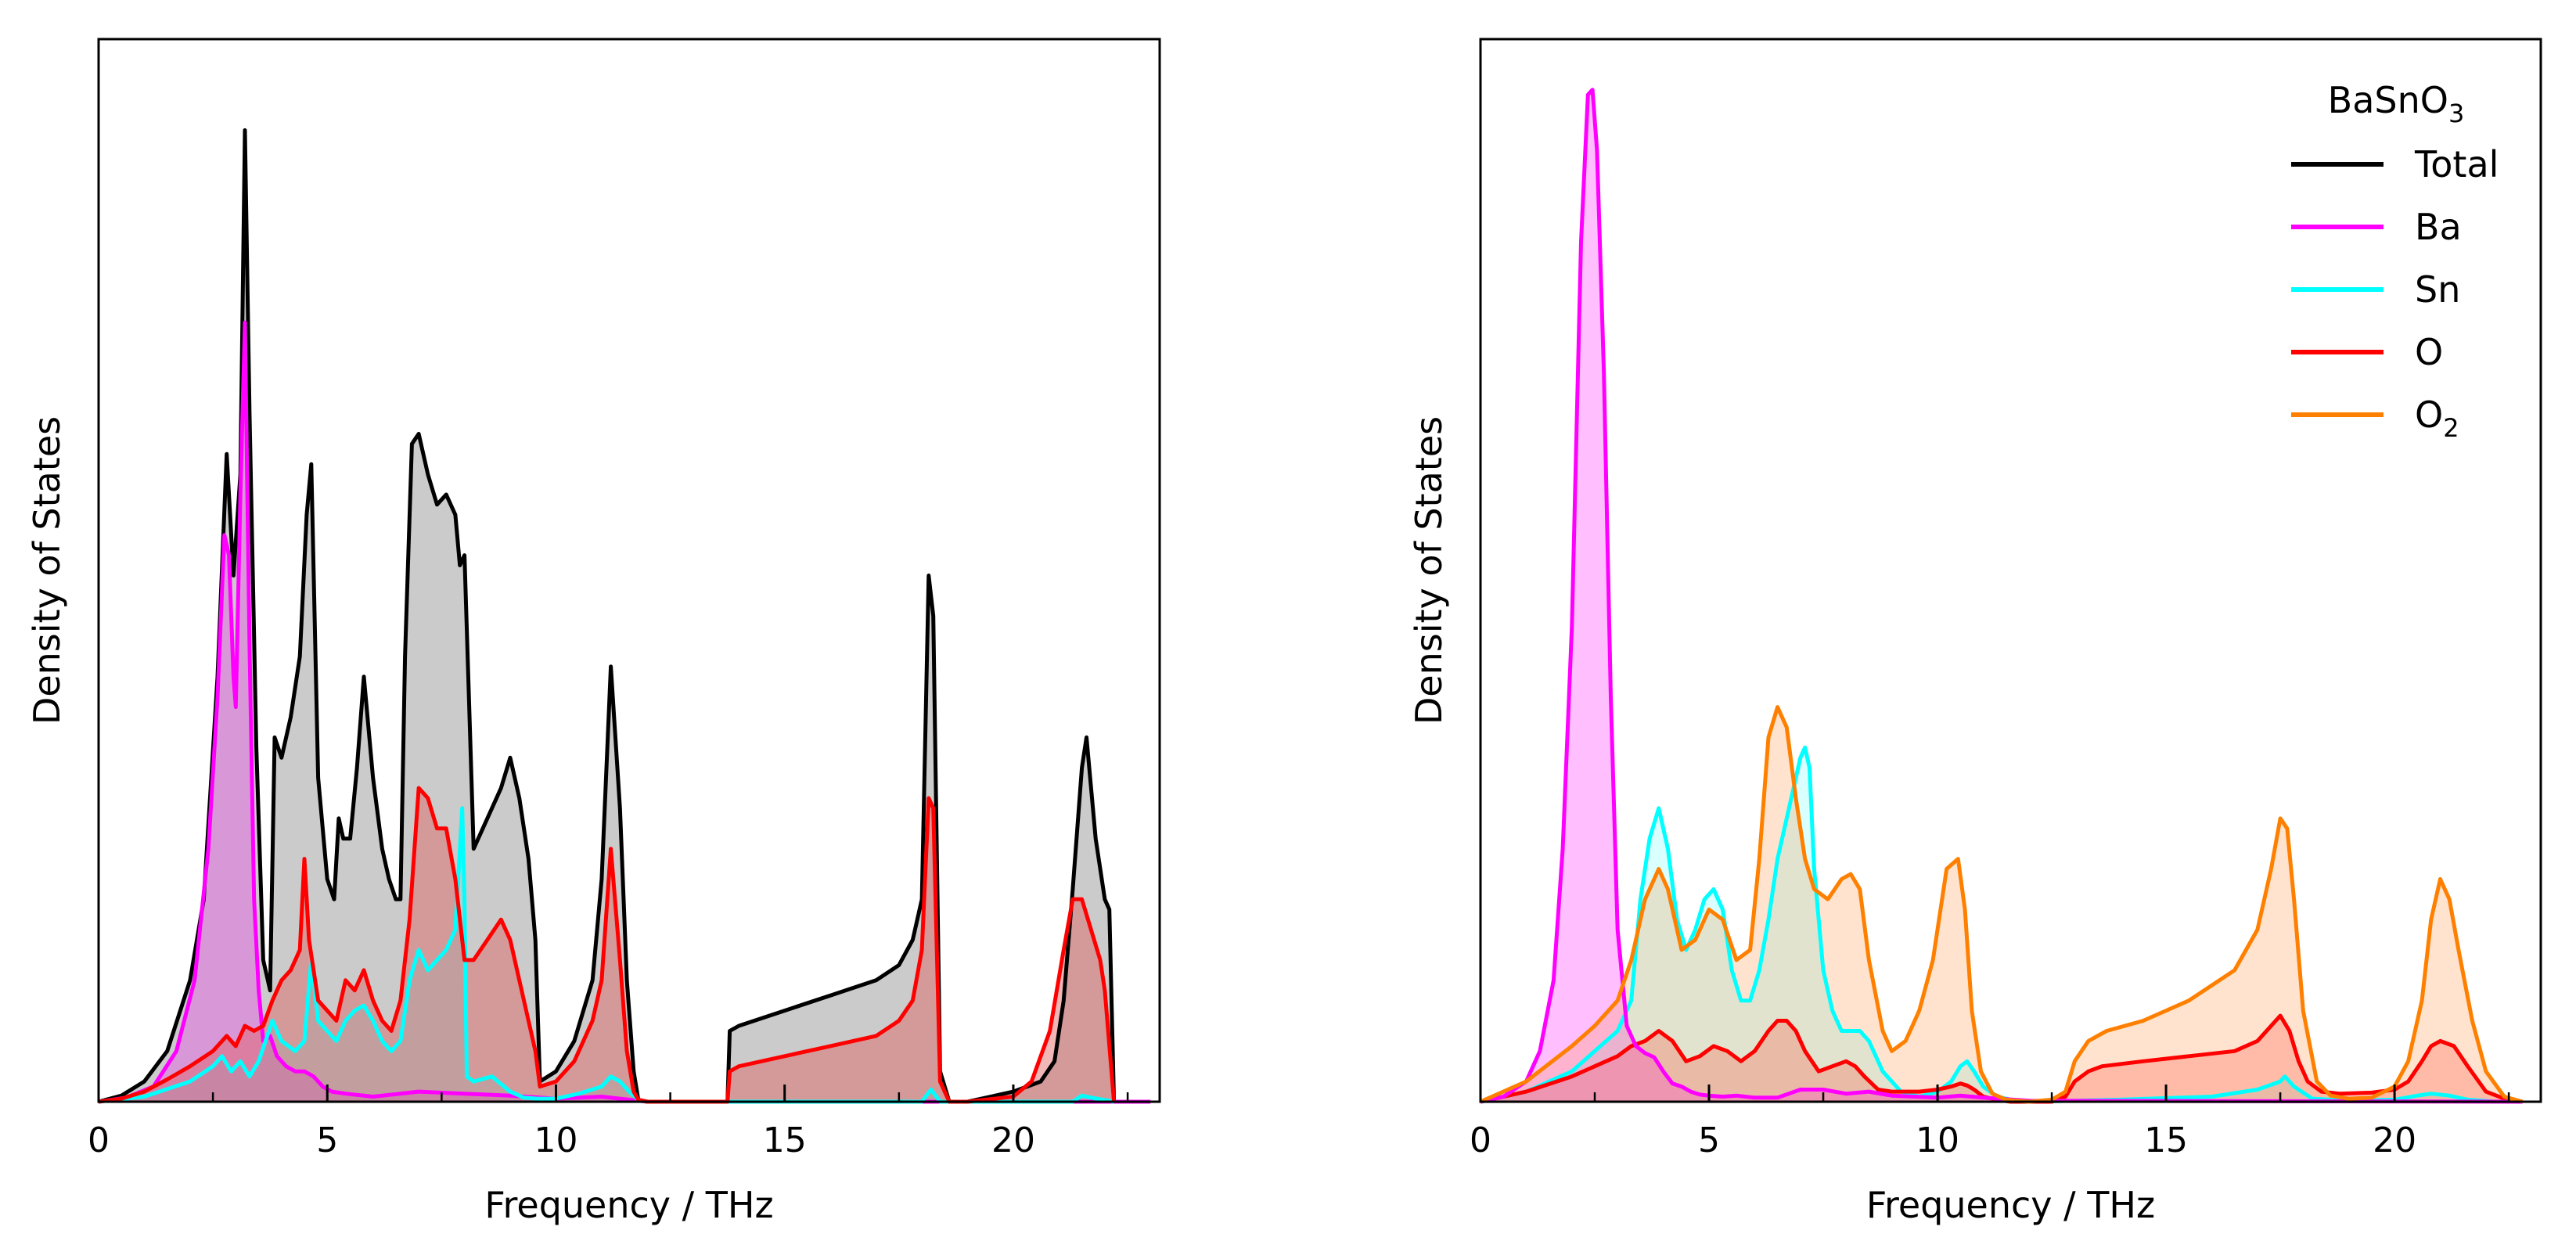  I want to click on series-line-o2, so click(2001, 905).